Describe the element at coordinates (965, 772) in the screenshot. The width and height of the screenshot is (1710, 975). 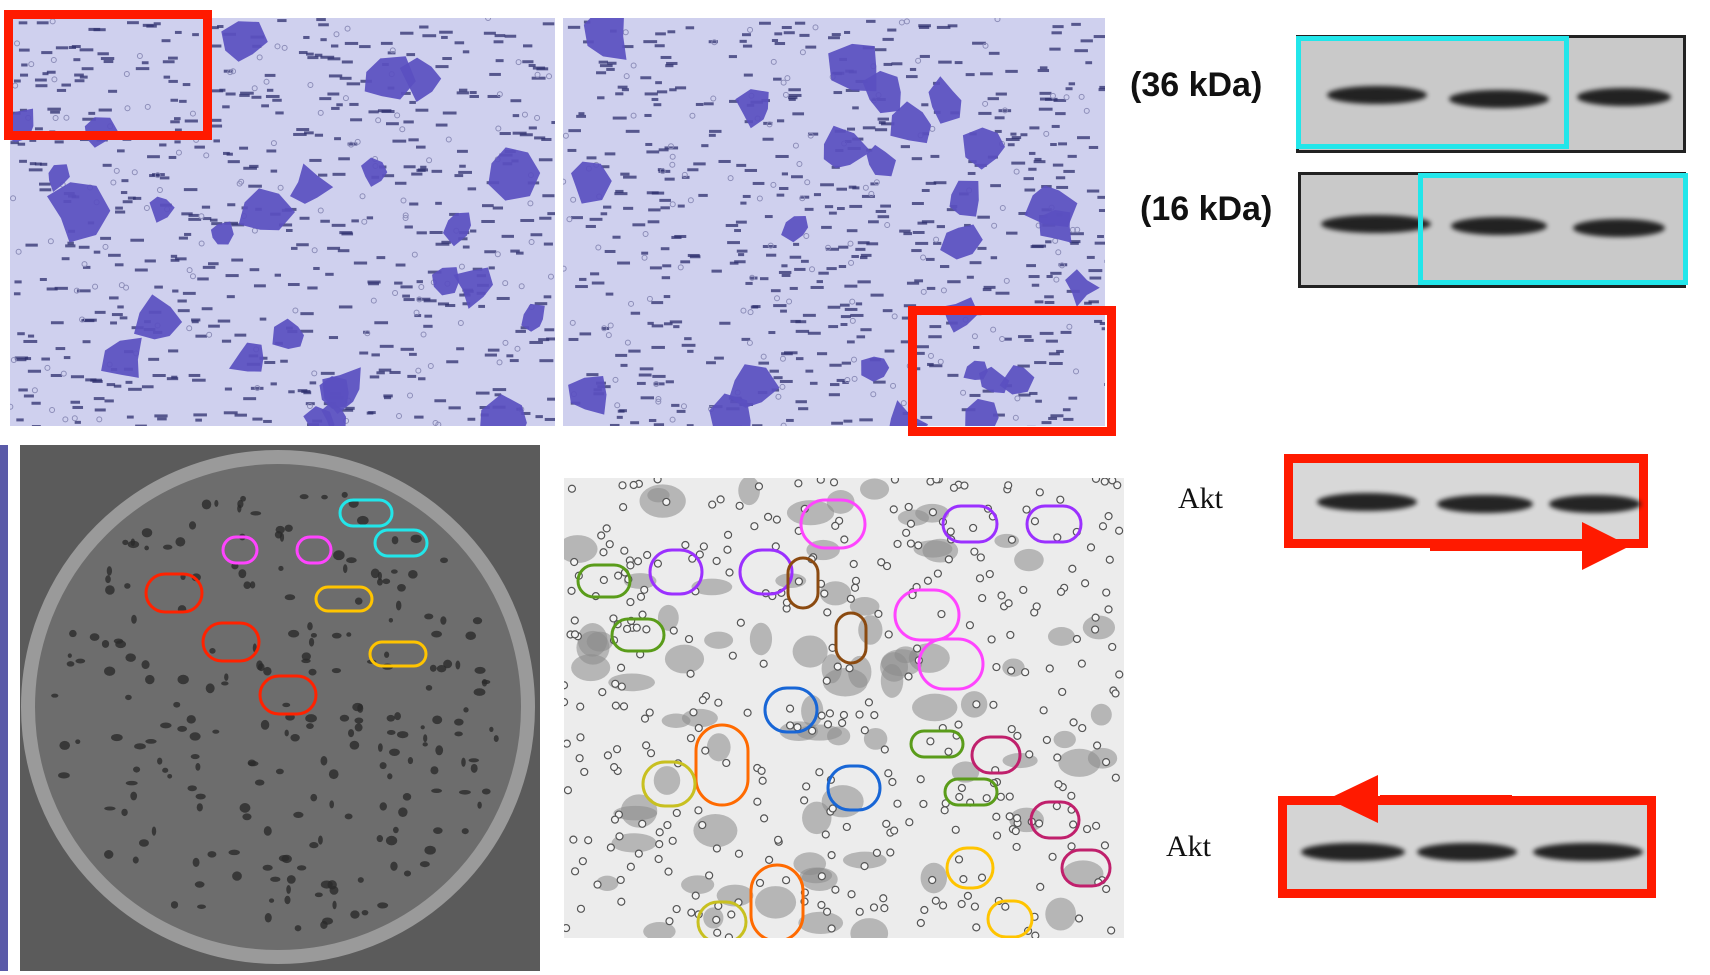
I see `cell-body` at that location.